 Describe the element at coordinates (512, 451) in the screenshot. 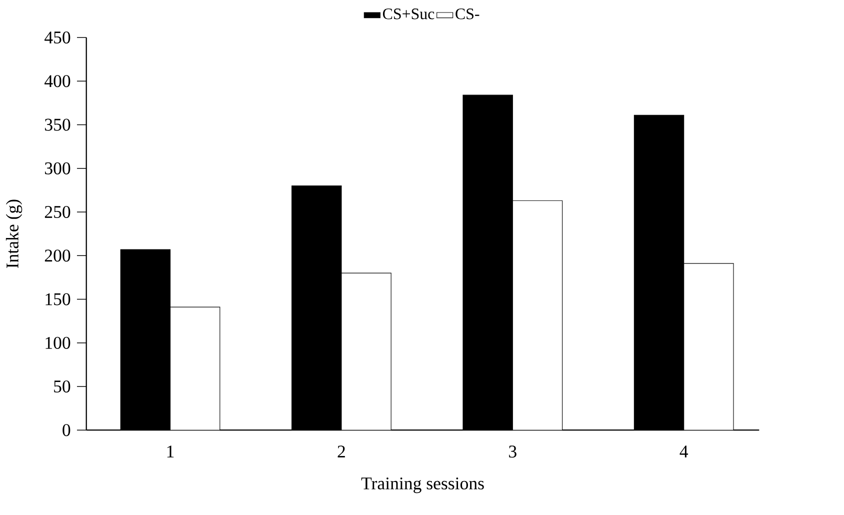

I see `x-tick-label: 3` at that location.